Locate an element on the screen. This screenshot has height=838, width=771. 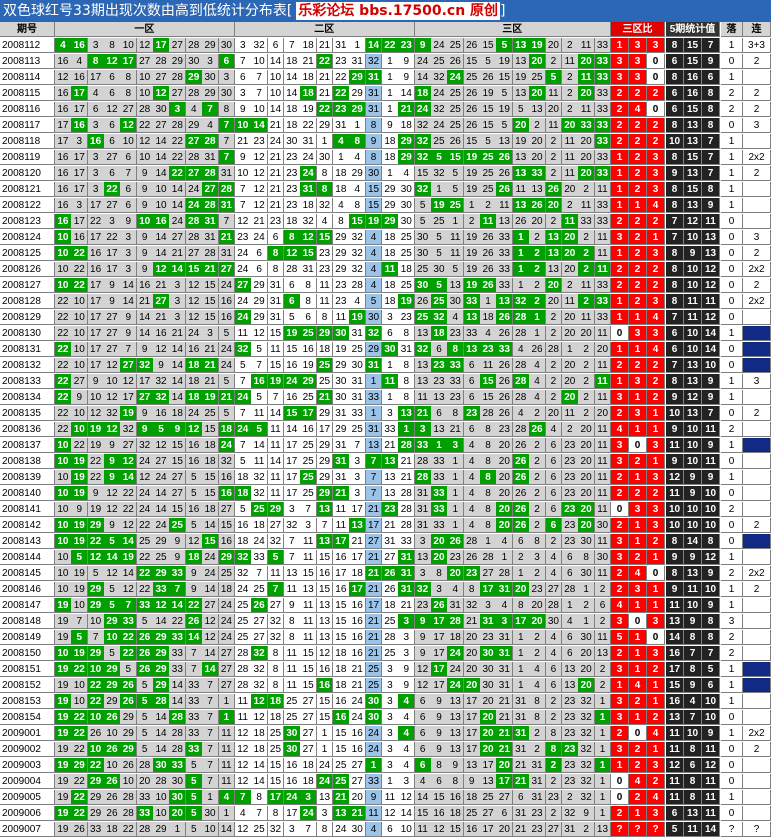
ratio-cell: 2 is located at coordinates (638, 237).